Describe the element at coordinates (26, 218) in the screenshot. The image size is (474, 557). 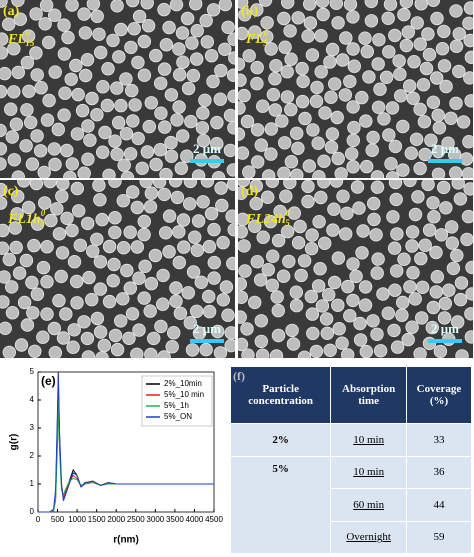
I see `sample-name: FL1h0 5` at that location.